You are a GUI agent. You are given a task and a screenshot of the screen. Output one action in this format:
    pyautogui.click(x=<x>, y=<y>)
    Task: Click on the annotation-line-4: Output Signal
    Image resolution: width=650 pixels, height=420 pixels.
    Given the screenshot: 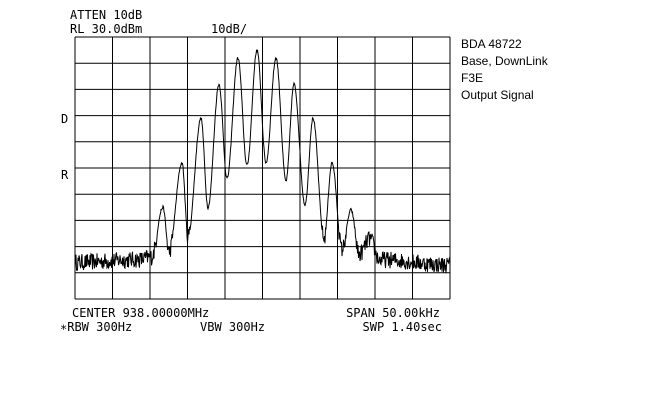 What is the action you would take?
    pyautogui.click(x=497, y=95)
    